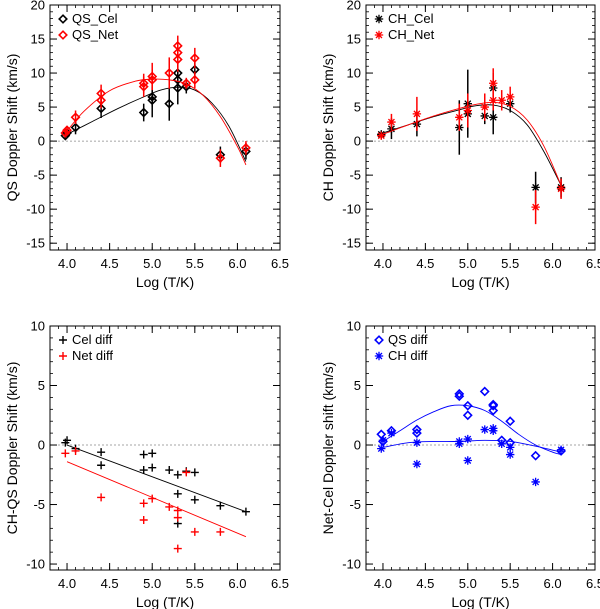 Image resolution: width=600 pixels, height=609 pixels. I want to click on legend-label: Cel diff, so click(92, 339).